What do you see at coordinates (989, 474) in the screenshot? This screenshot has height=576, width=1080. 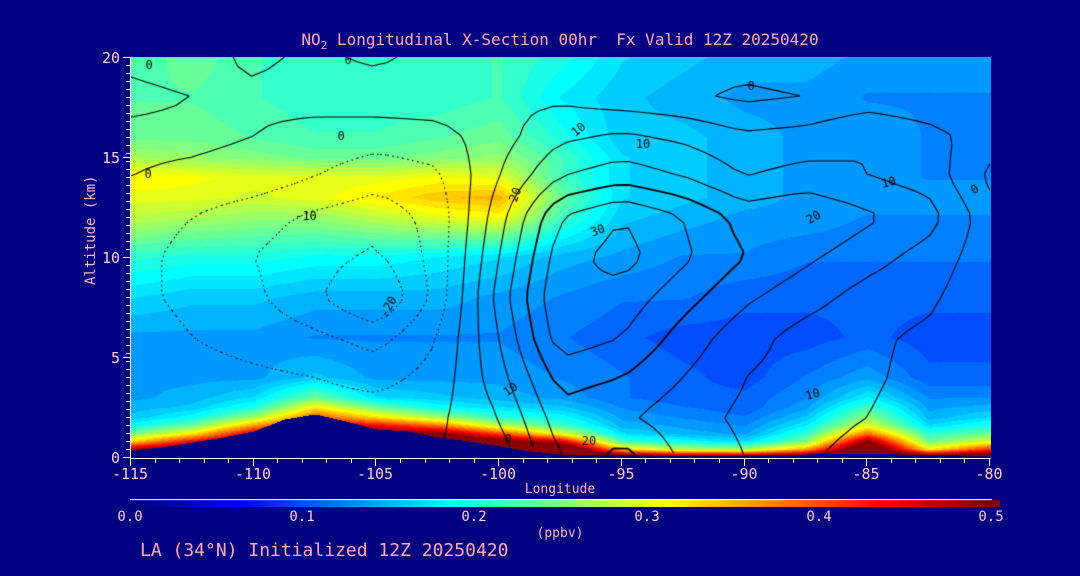 I see `x-tick-label: -80` at bounding box center [989, 474].